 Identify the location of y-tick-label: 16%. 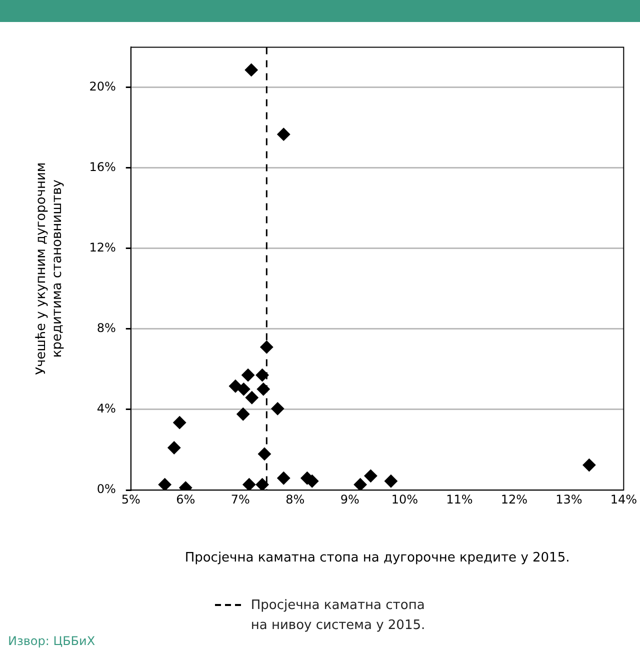
(102, 167).